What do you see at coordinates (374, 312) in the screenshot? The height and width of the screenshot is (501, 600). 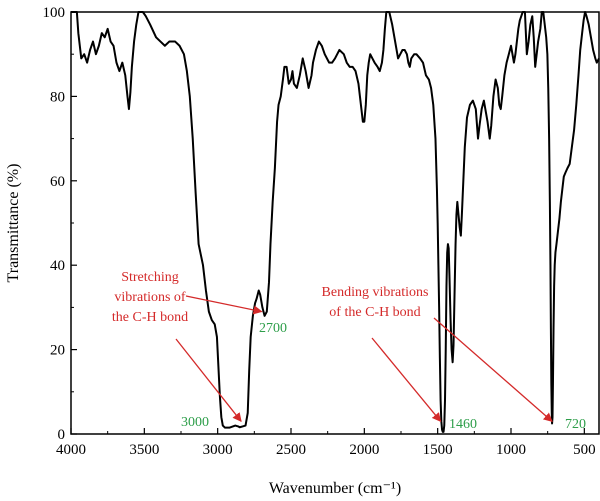 I see `annotation-text-line: of the C-H bond` at bounding box center [374, 312].